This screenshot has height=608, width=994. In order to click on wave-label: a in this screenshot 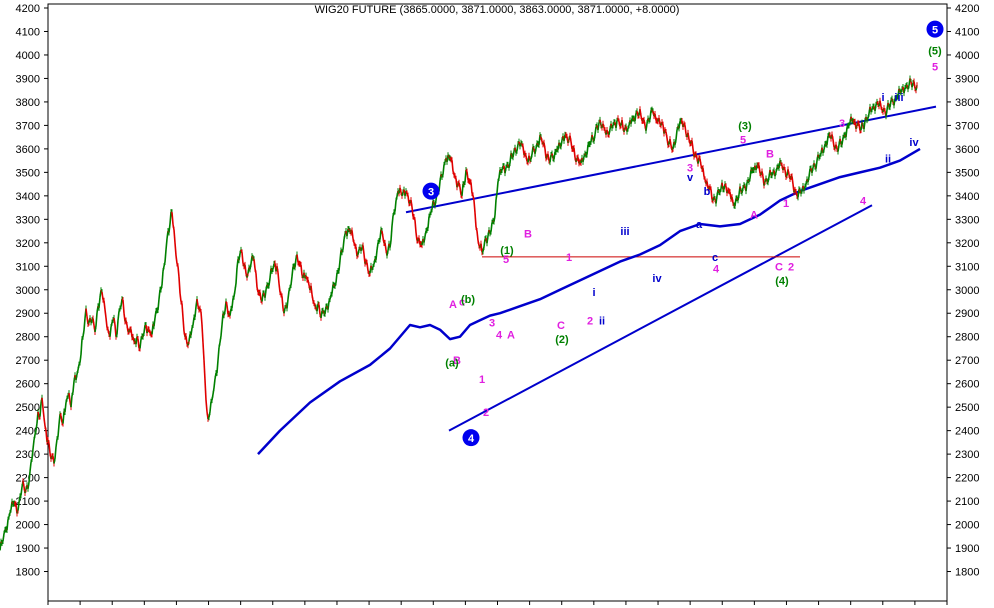, I will do `click(699, 225)`.